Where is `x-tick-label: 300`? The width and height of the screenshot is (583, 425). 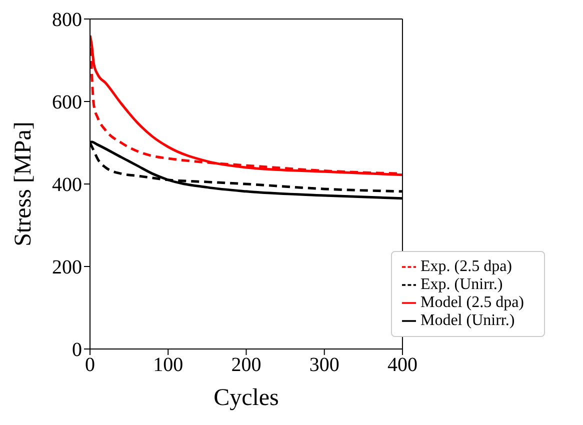
x-tick-label: 300 is located at coordinates (324, 365).